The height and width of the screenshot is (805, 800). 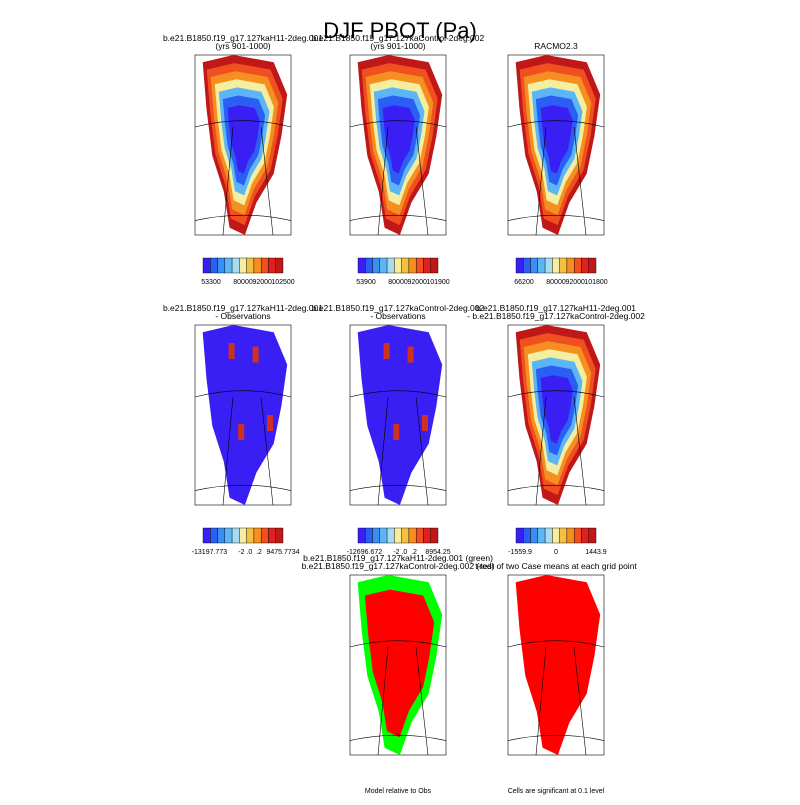 I want to click on colorbar-label: 101800, so click(x=595, y=282).